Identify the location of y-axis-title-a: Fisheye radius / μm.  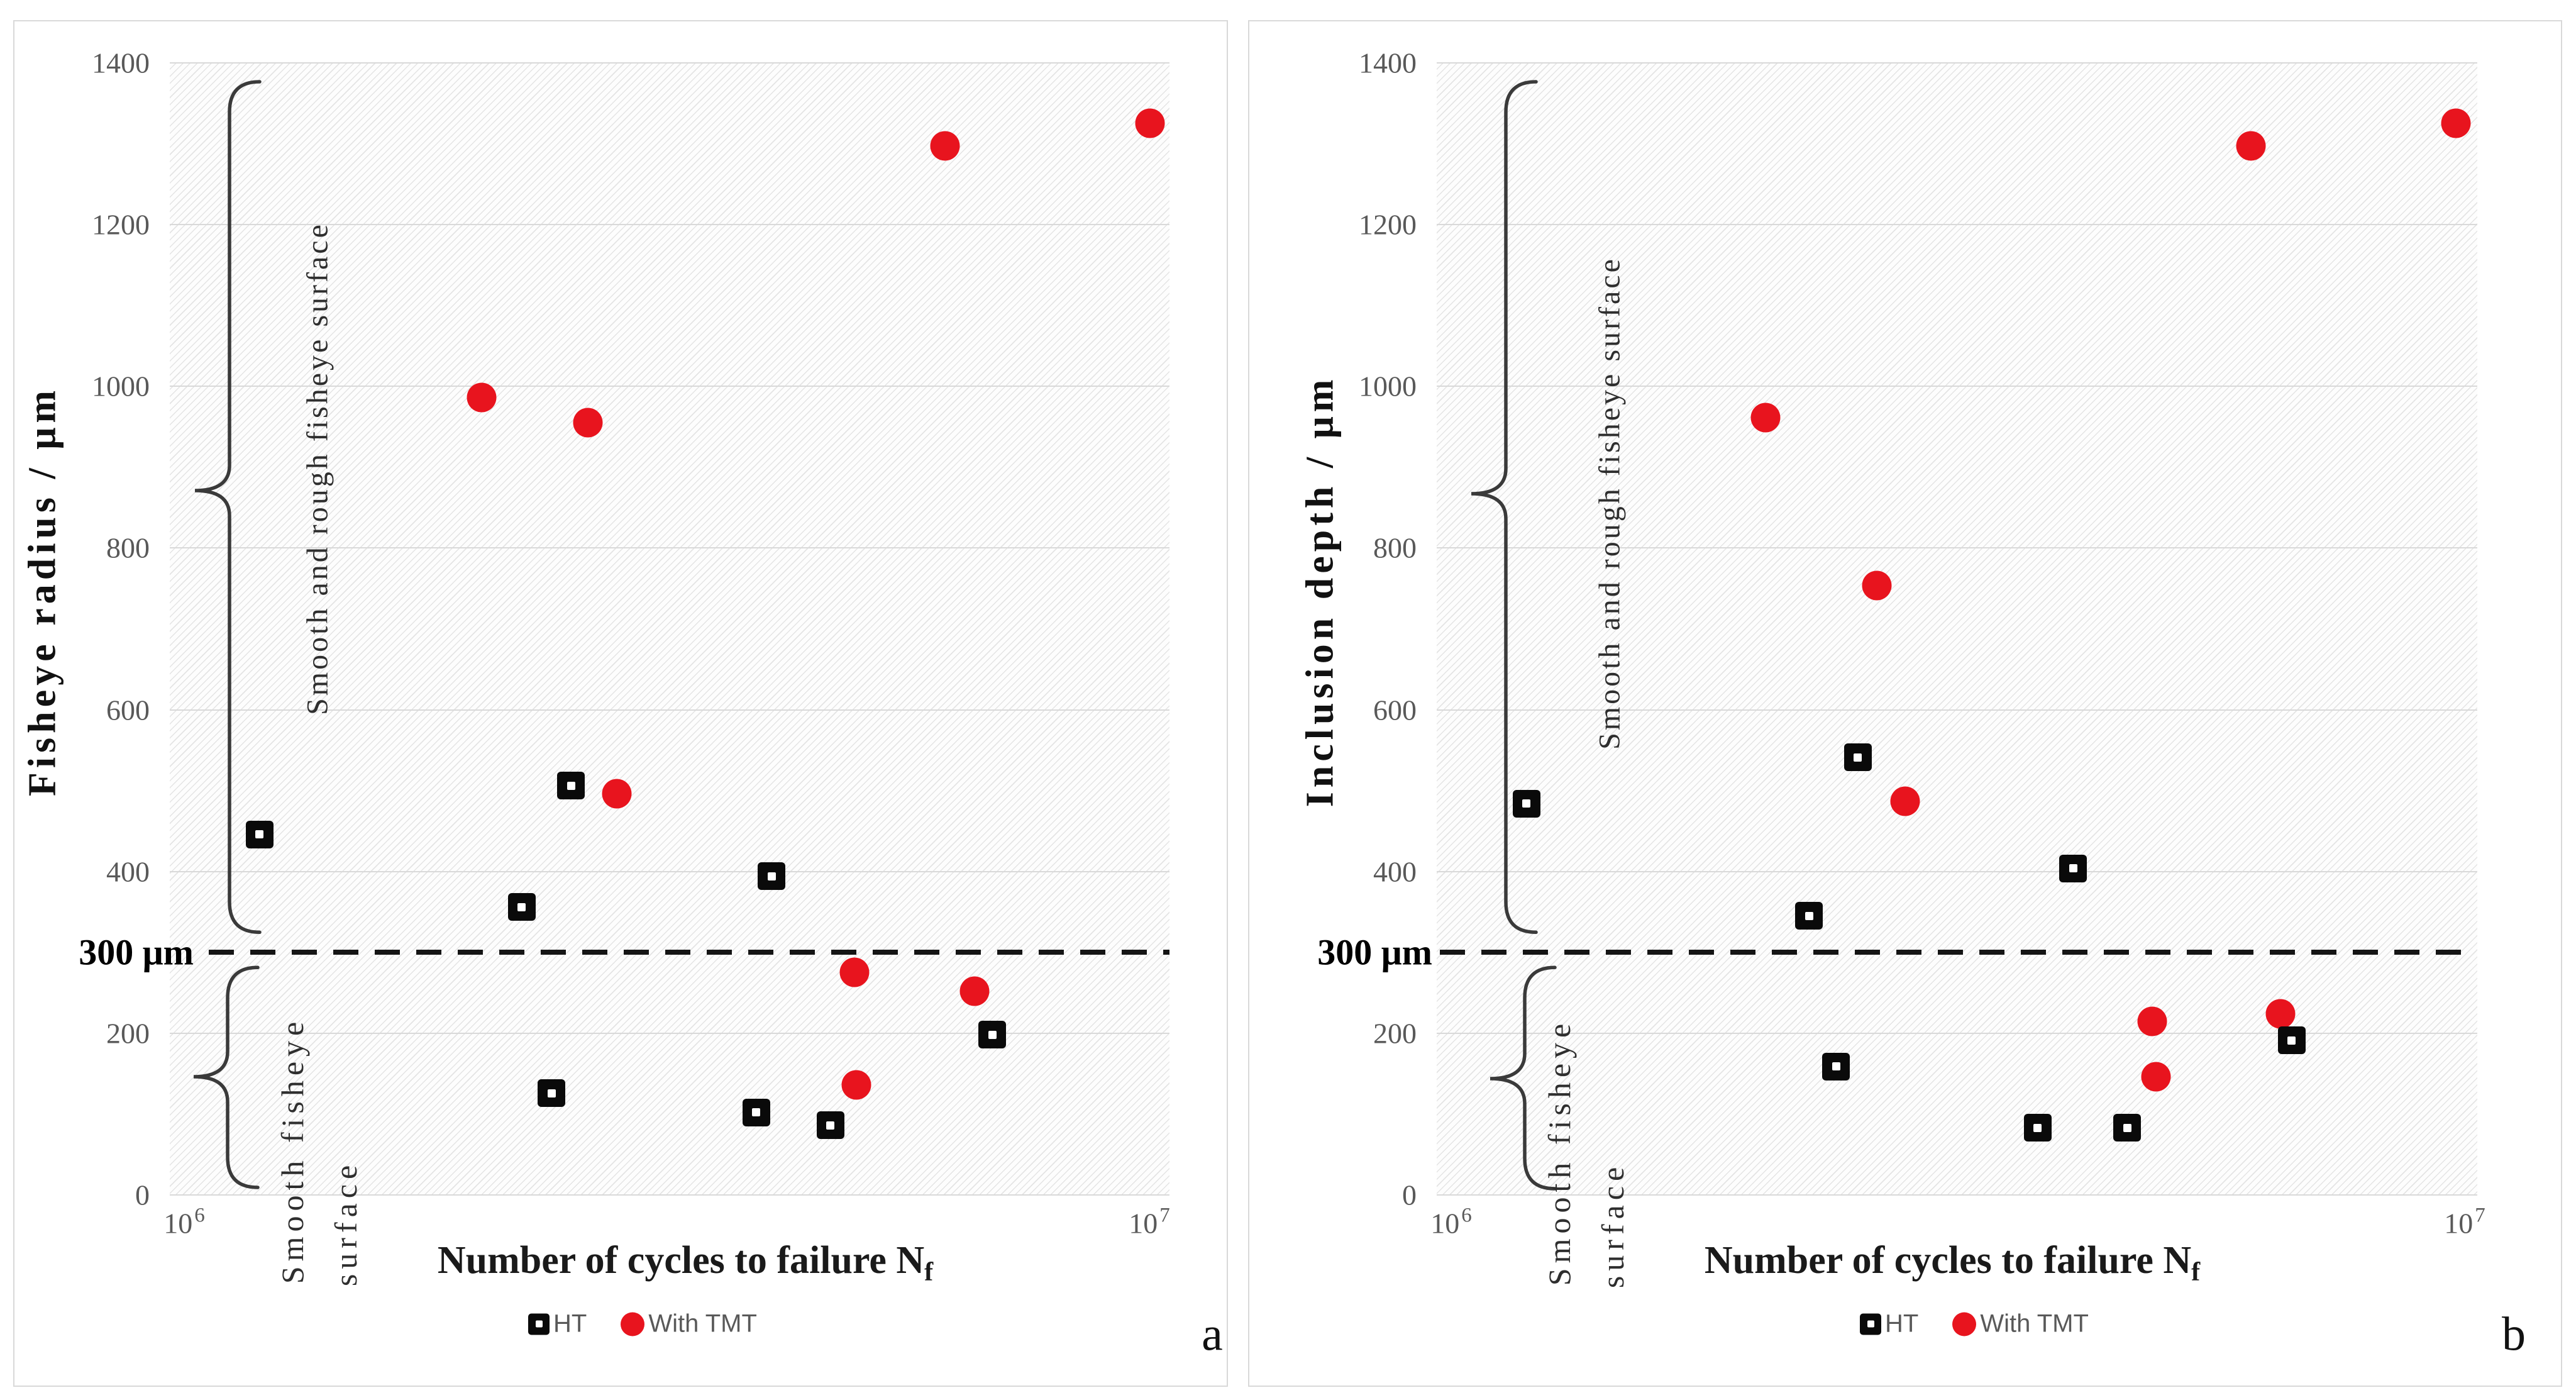
(42, 591).